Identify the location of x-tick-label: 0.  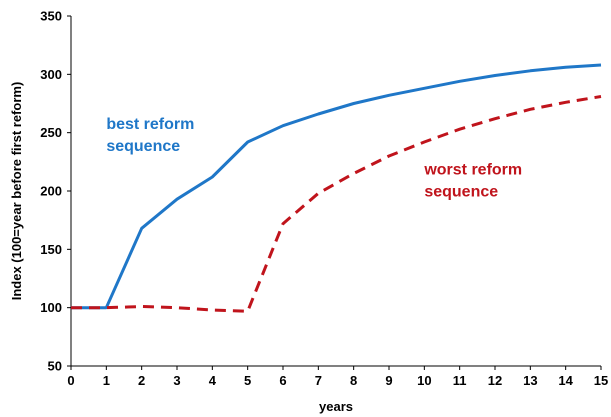
(70, 380).